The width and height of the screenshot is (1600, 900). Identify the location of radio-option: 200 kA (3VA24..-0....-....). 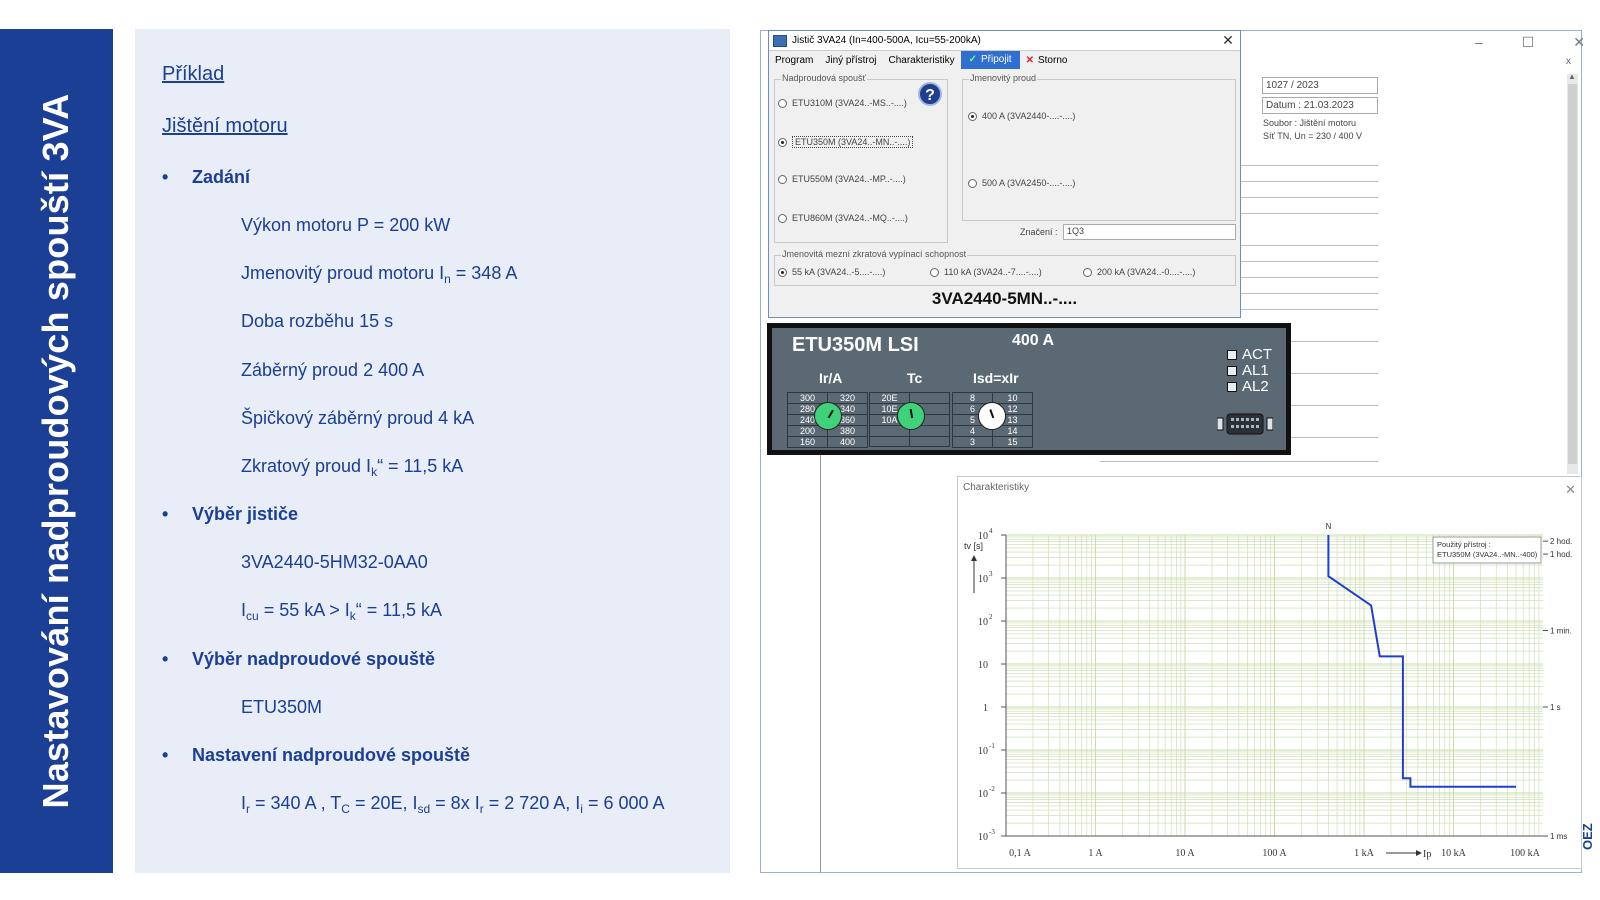
(1139, 272).